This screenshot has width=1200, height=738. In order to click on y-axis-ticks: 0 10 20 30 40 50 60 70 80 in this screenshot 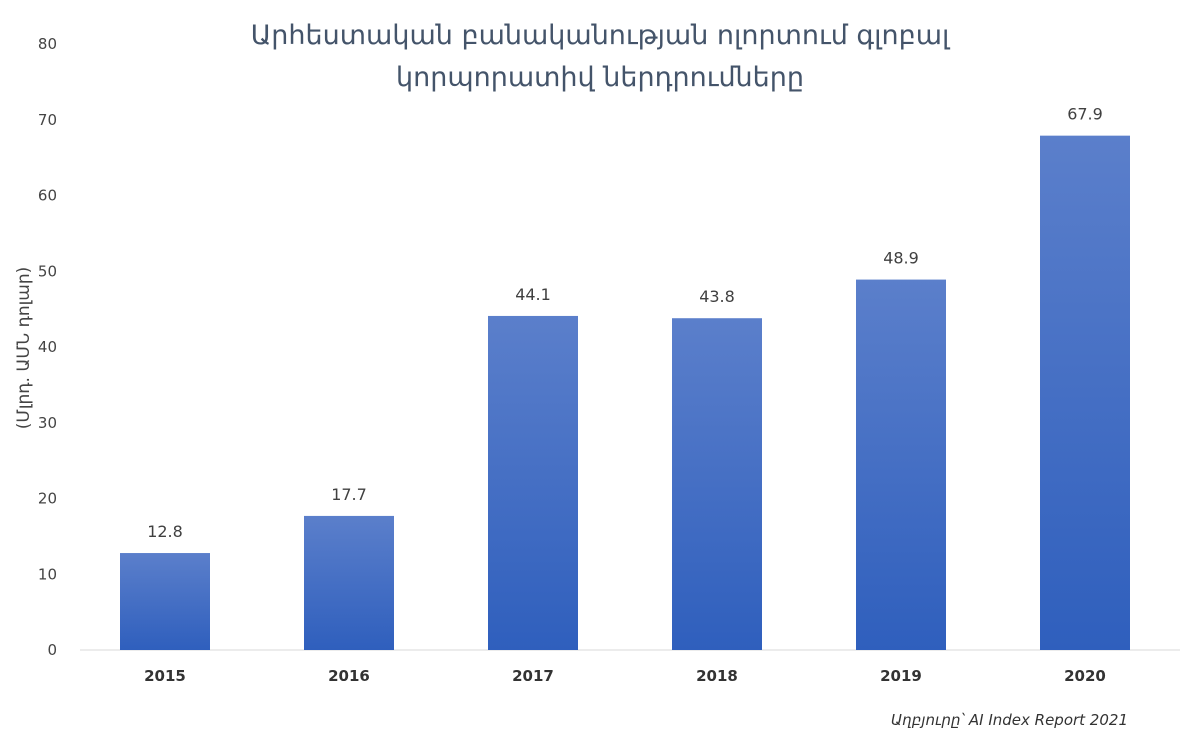, I will do `click(47, 347)`.